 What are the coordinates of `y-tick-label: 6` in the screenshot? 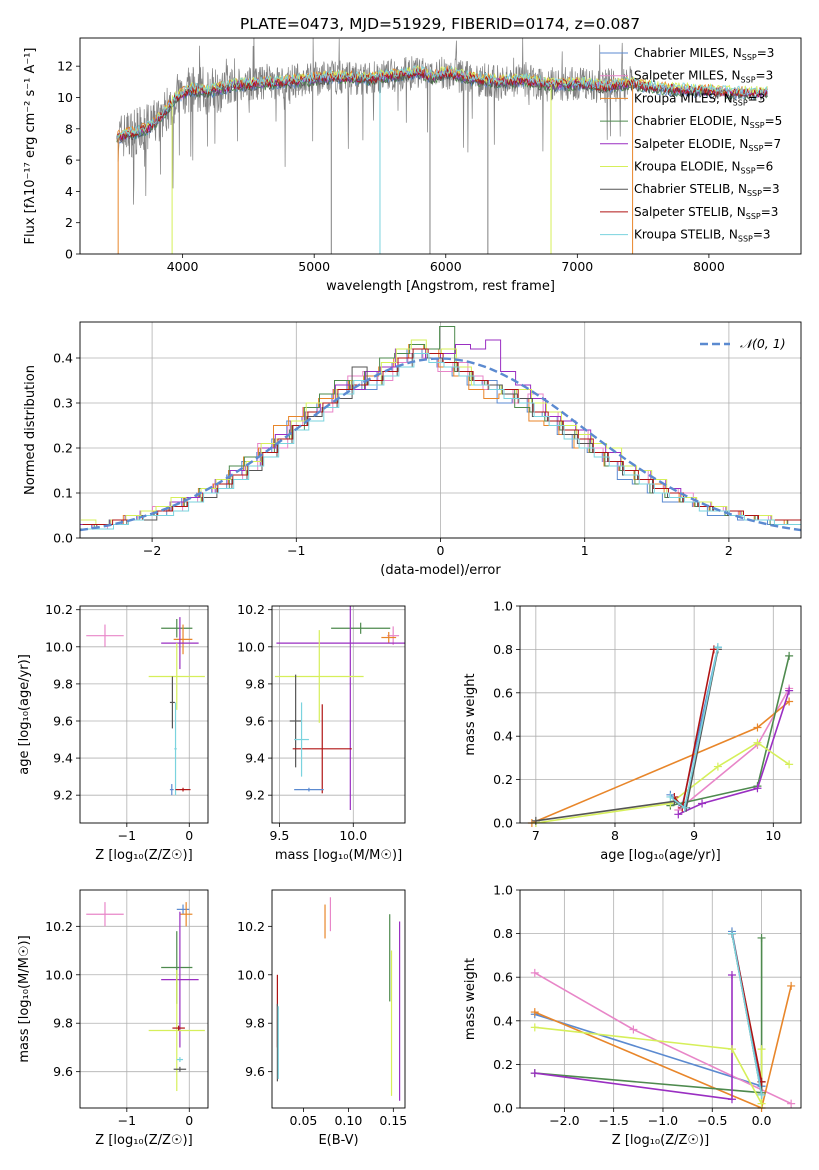 It's located at (69, 160).